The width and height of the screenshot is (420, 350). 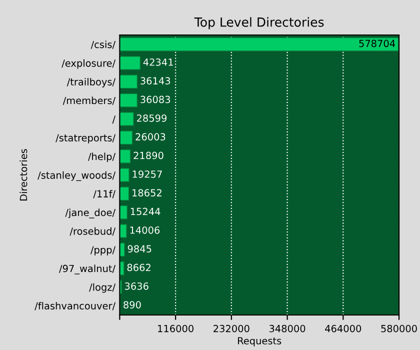 What do you see at coordinates (399, 328) in the screenshot?
I see `x-tick-label: 580000` at bounding box center [399, 328].